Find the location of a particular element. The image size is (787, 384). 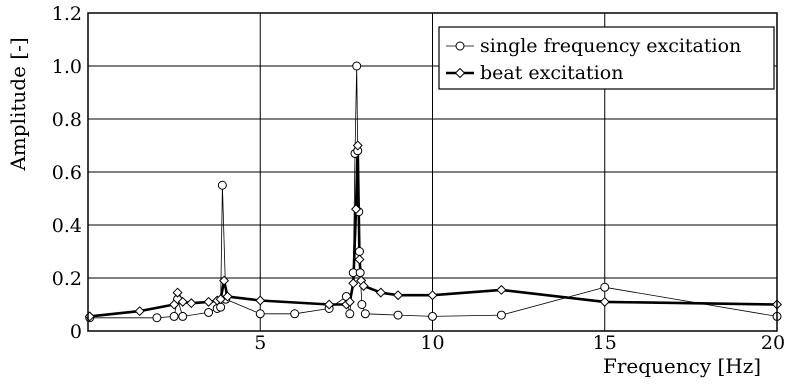

y-tick-label: 1.0 is located at coordinates (67, 67).